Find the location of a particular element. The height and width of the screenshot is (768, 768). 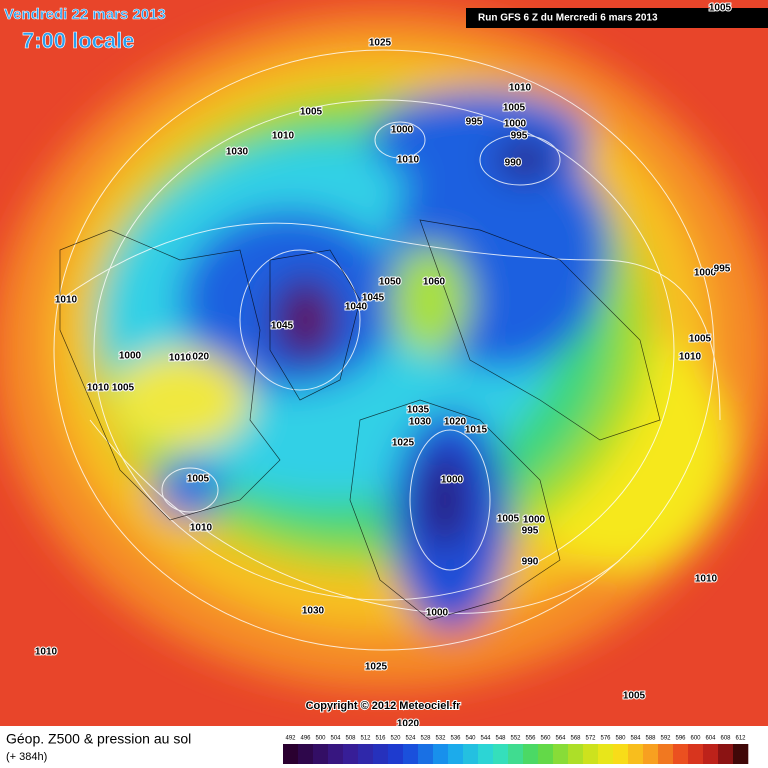

pressure-label: 1035 is located at coordinates (418, 410).